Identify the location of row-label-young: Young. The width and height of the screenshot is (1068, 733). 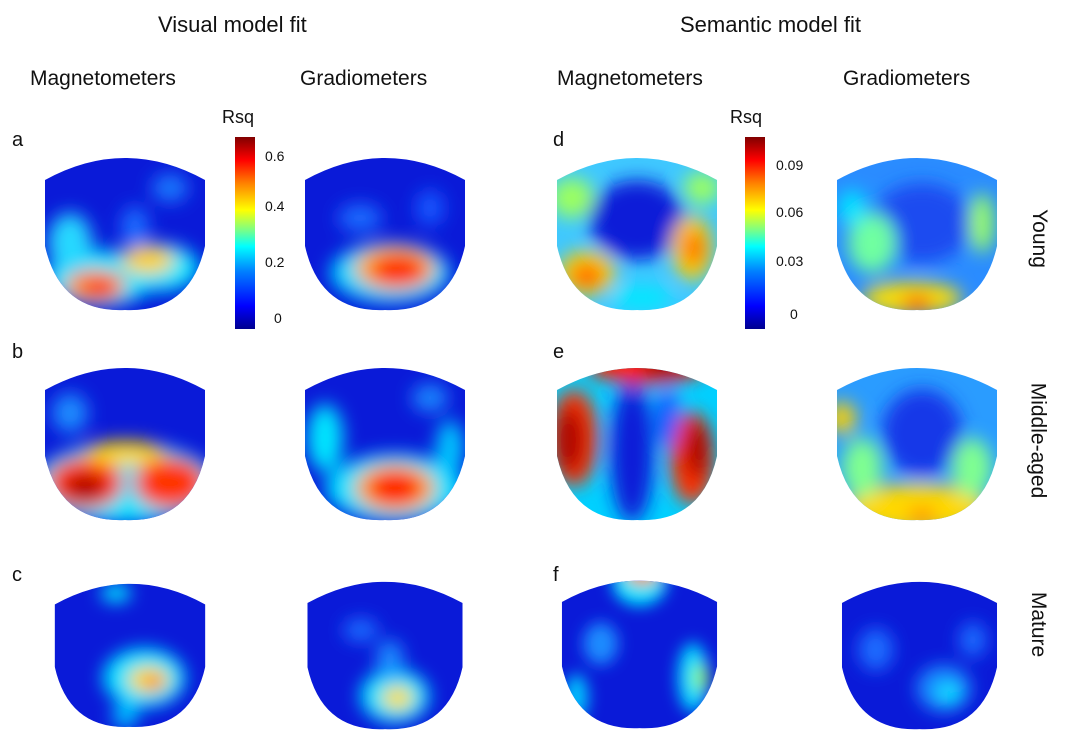
(1039, 238).